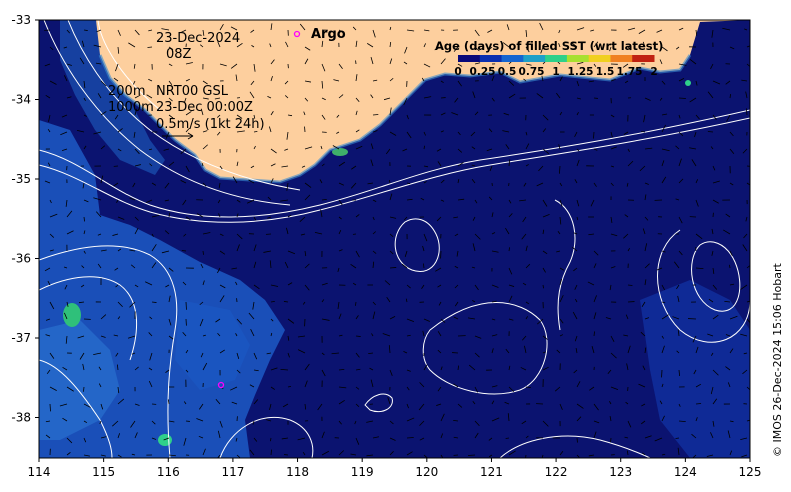  I want to click on argo-legend-icon, so click(297, 34).